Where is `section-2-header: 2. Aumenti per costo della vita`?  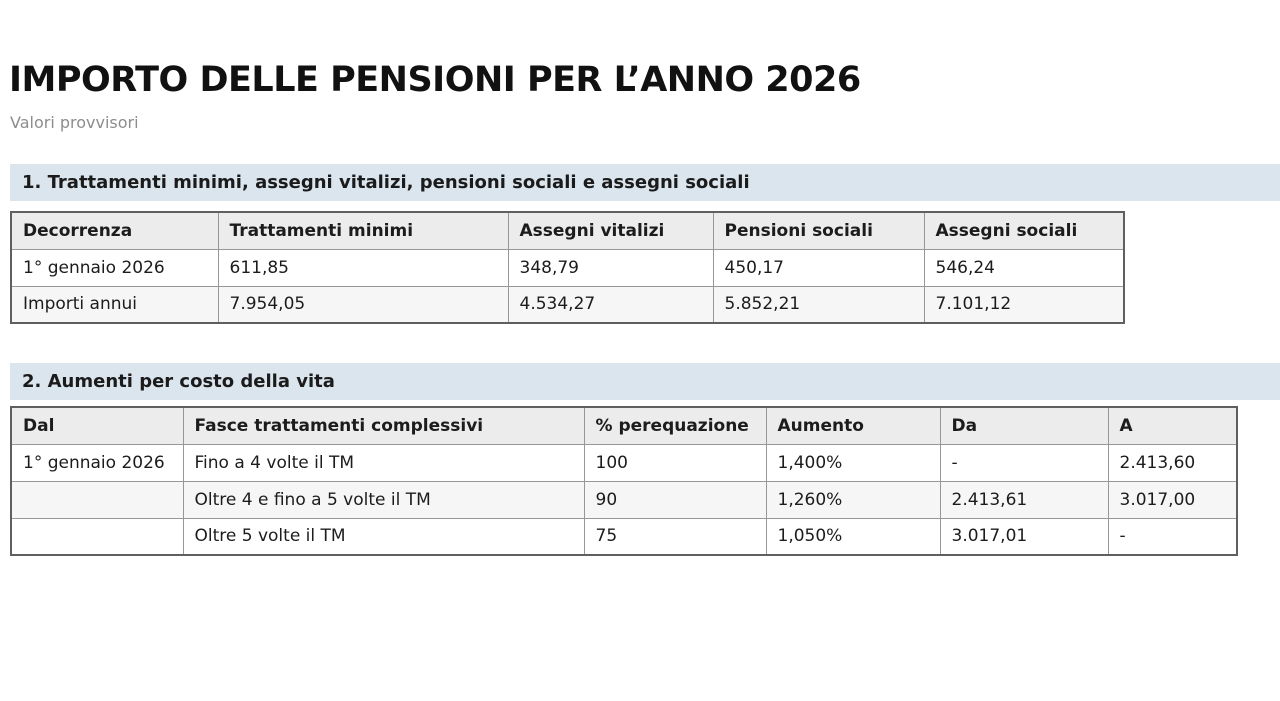 section-2-header: 2. Aumenti per costo della vita is located at coordinates (645, 381).